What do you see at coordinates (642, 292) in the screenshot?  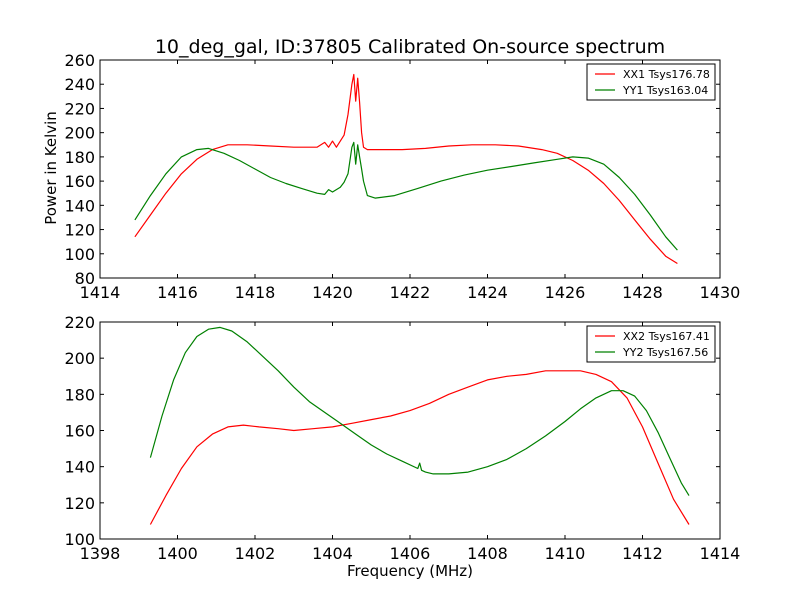 I see `x-tick-label: 1428` at bounding box center [642, 292].